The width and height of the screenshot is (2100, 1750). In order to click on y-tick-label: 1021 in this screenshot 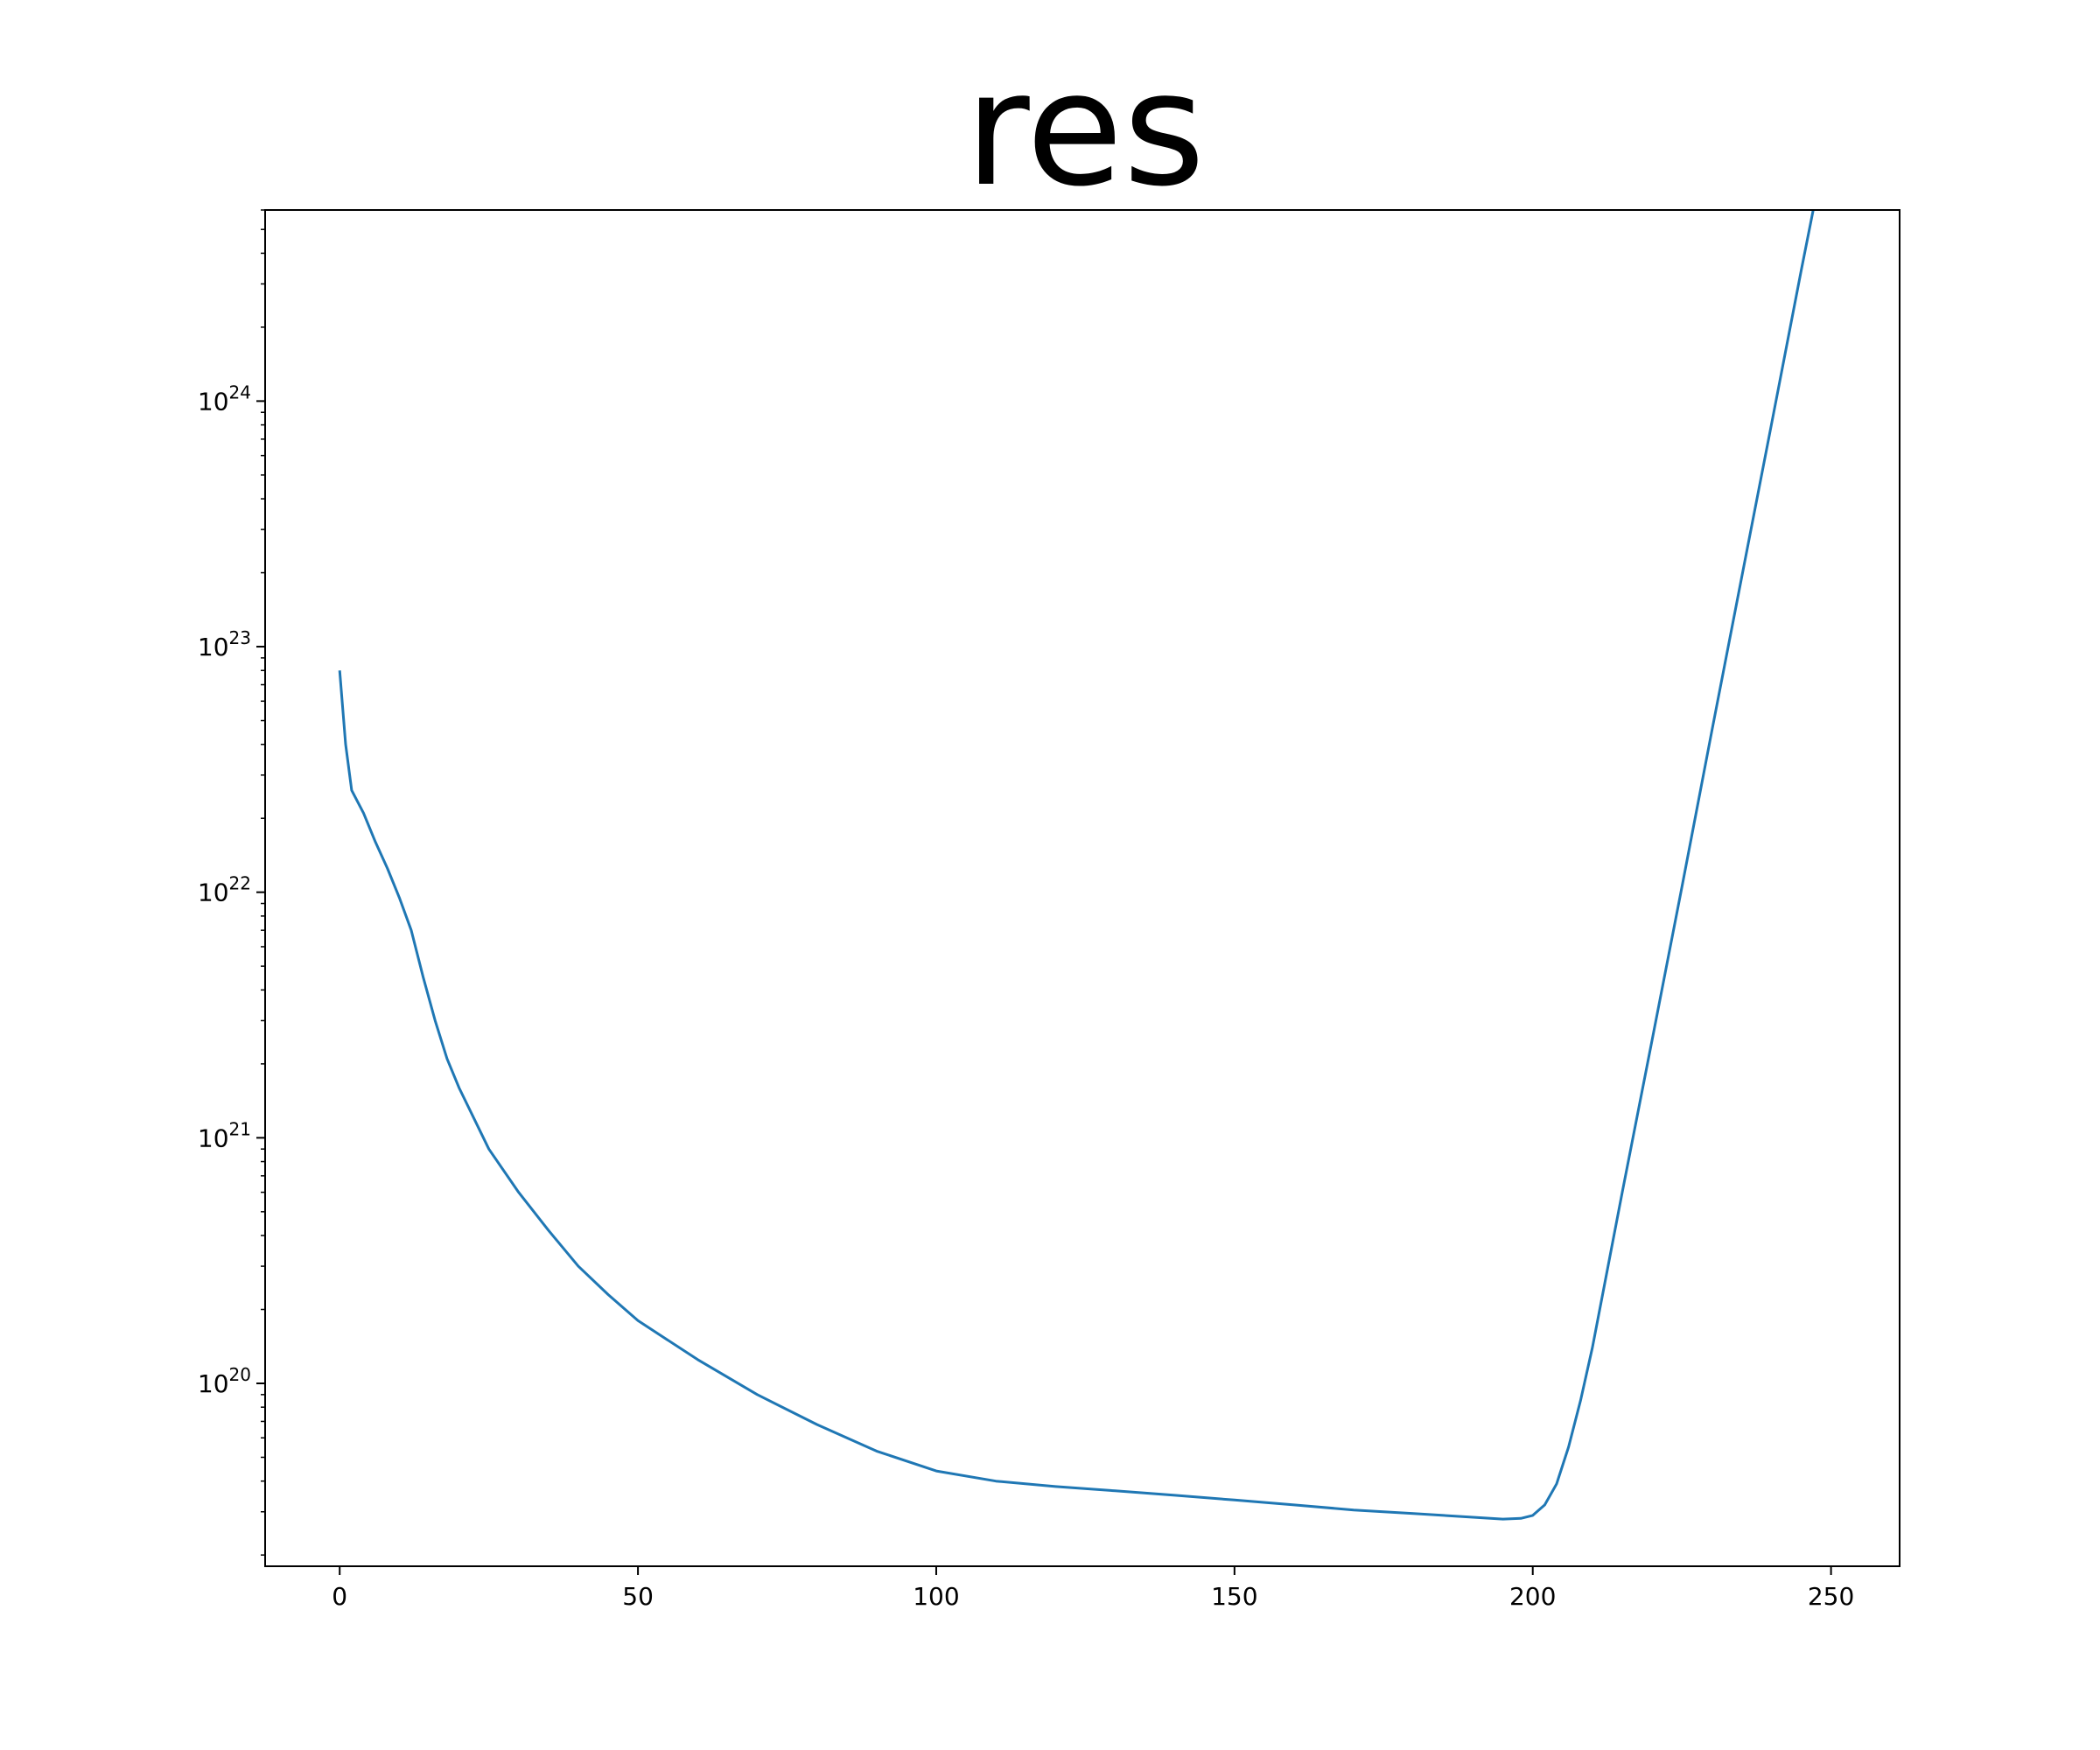, I will do `click(224, 1135)`.